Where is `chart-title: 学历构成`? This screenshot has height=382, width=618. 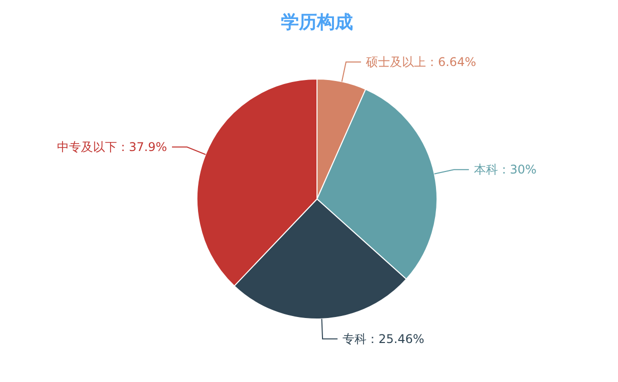
chart-title: 学历构成 is located at coordinates (317, 22).